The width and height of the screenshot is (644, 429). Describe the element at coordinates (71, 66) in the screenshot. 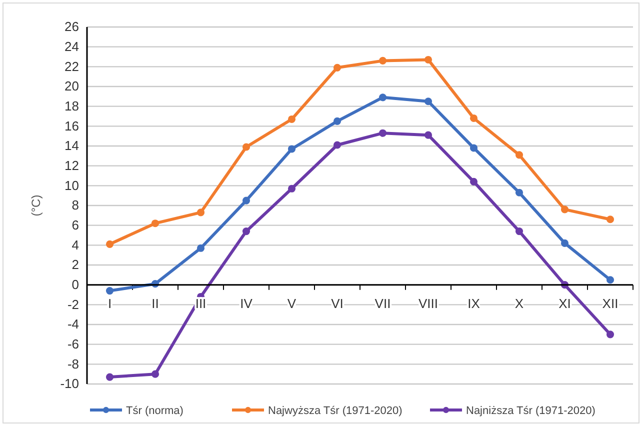

I see `y-tick-label: 22` at that location.